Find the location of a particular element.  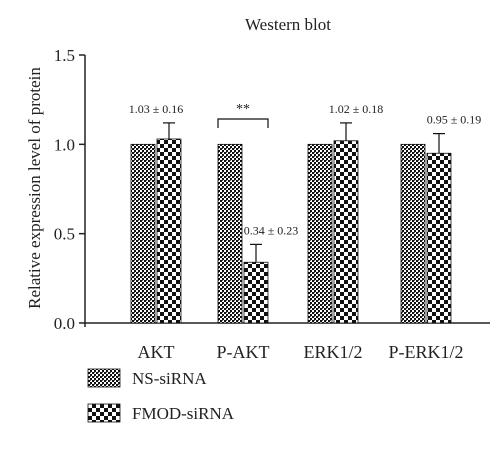

significance-marker: ** is located at coordinates (243, 115).